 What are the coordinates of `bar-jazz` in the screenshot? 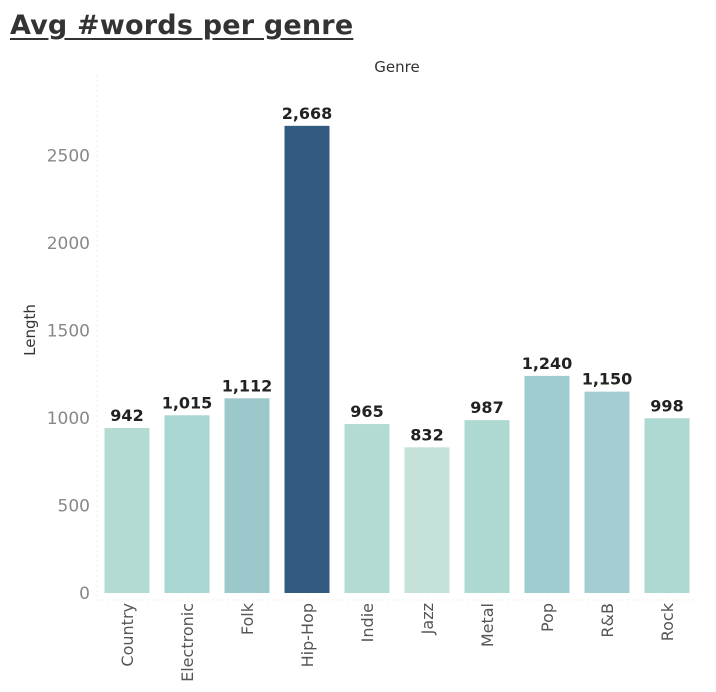 It's located at (427, 520).